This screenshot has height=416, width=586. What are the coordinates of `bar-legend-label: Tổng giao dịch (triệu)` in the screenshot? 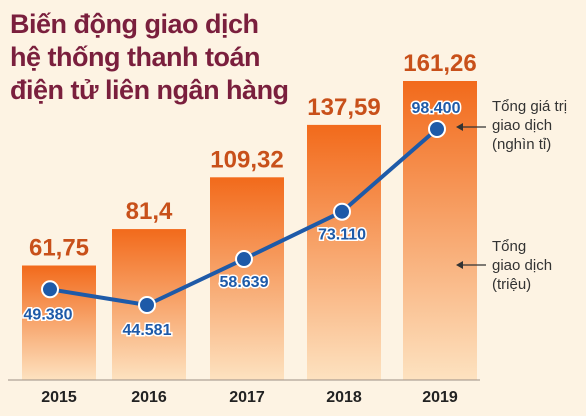 It's located at (522, 265).